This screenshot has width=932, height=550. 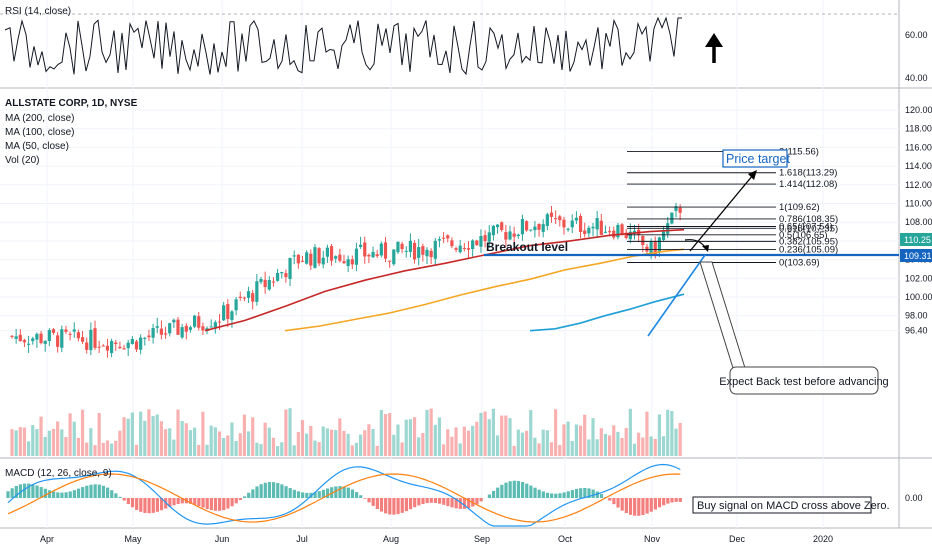 What do you see at coordinates (808, 184) in the screenshot?
I see `fib-level-label: 1.414(112.08)` at bounding box center [808, 184].